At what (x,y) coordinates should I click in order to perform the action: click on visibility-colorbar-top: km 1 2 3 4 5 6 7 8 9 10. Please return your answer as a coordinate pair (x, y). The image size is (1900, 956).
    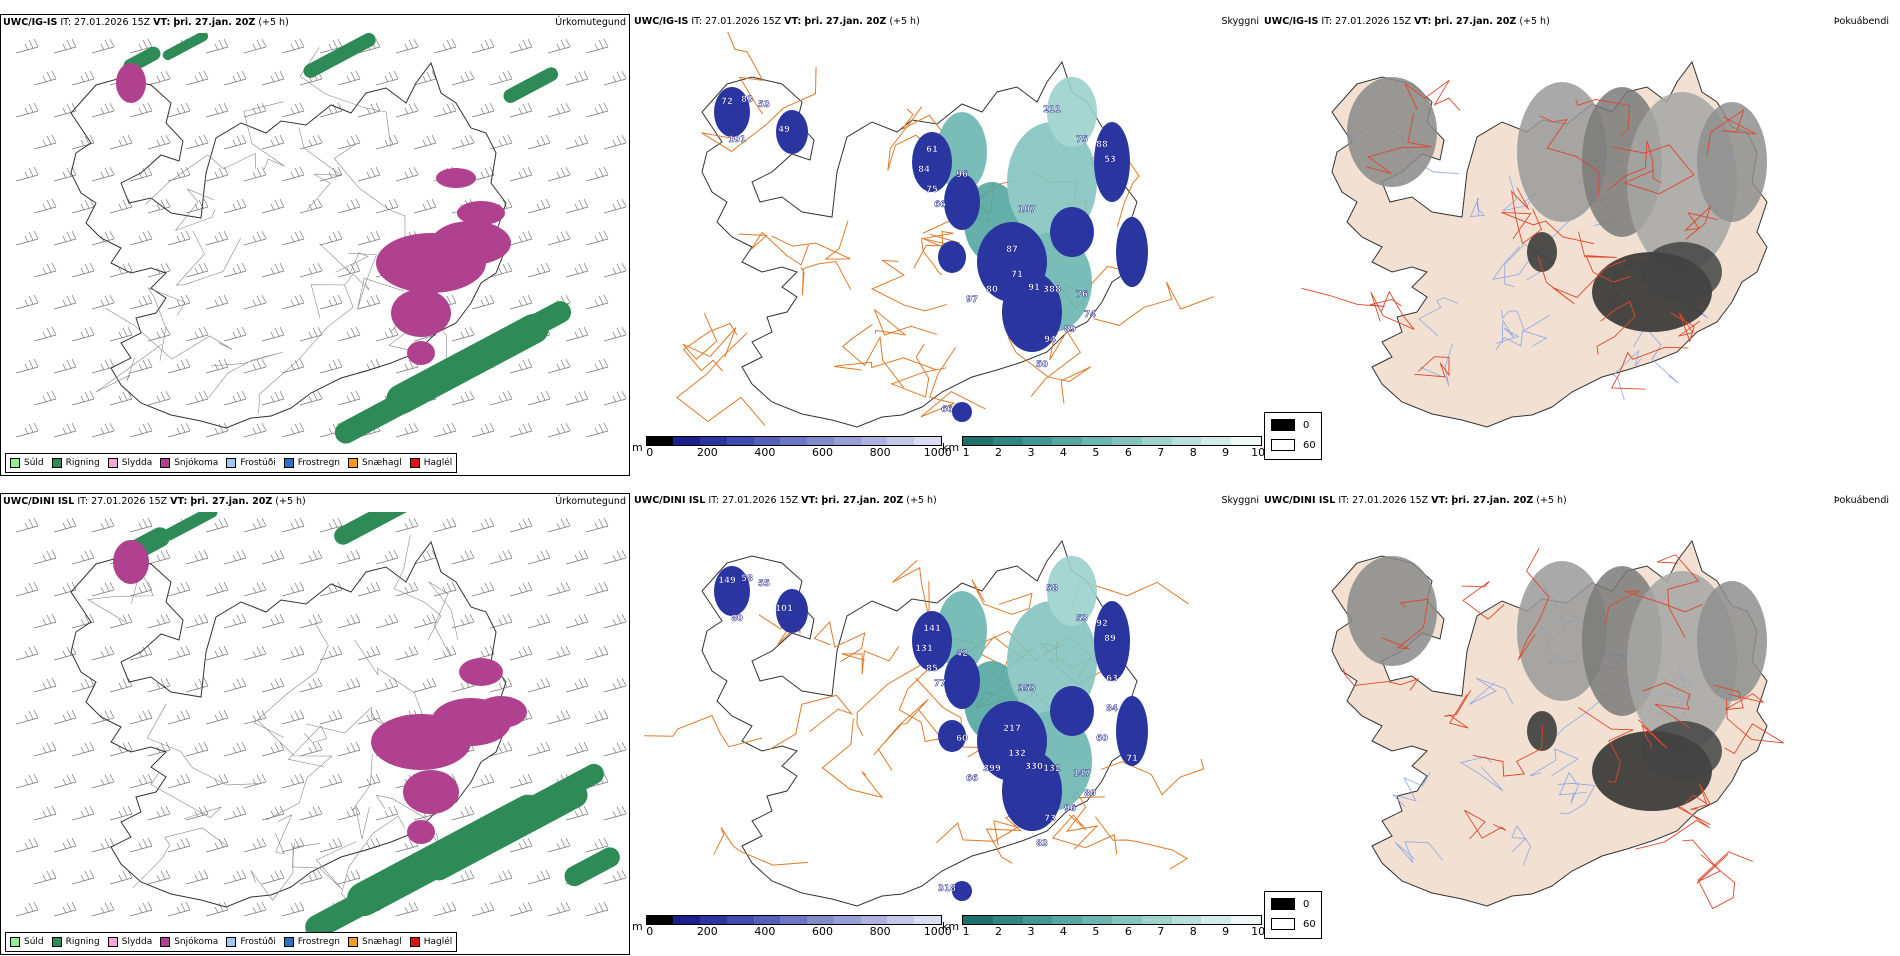
    Looking at the image, I should click on (1104, 448).